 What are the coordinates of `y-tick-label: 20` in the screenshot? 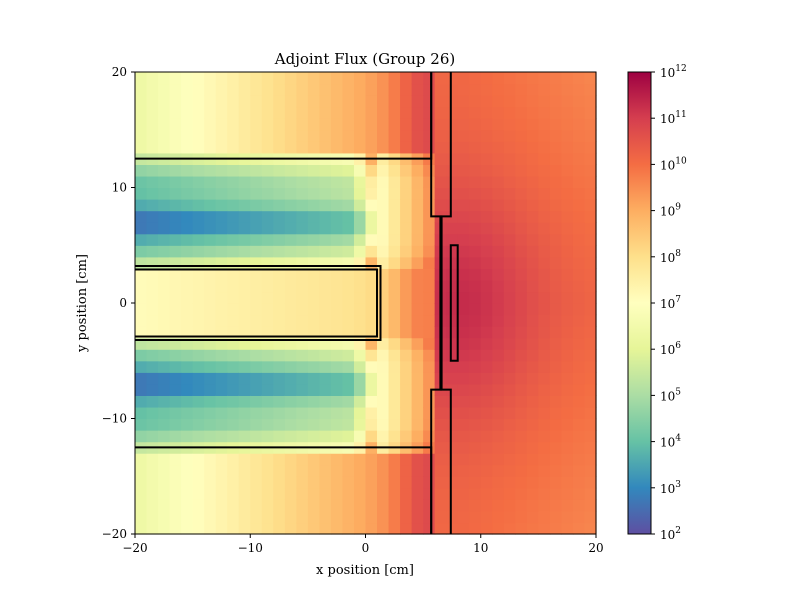 It's located at (119, 72).